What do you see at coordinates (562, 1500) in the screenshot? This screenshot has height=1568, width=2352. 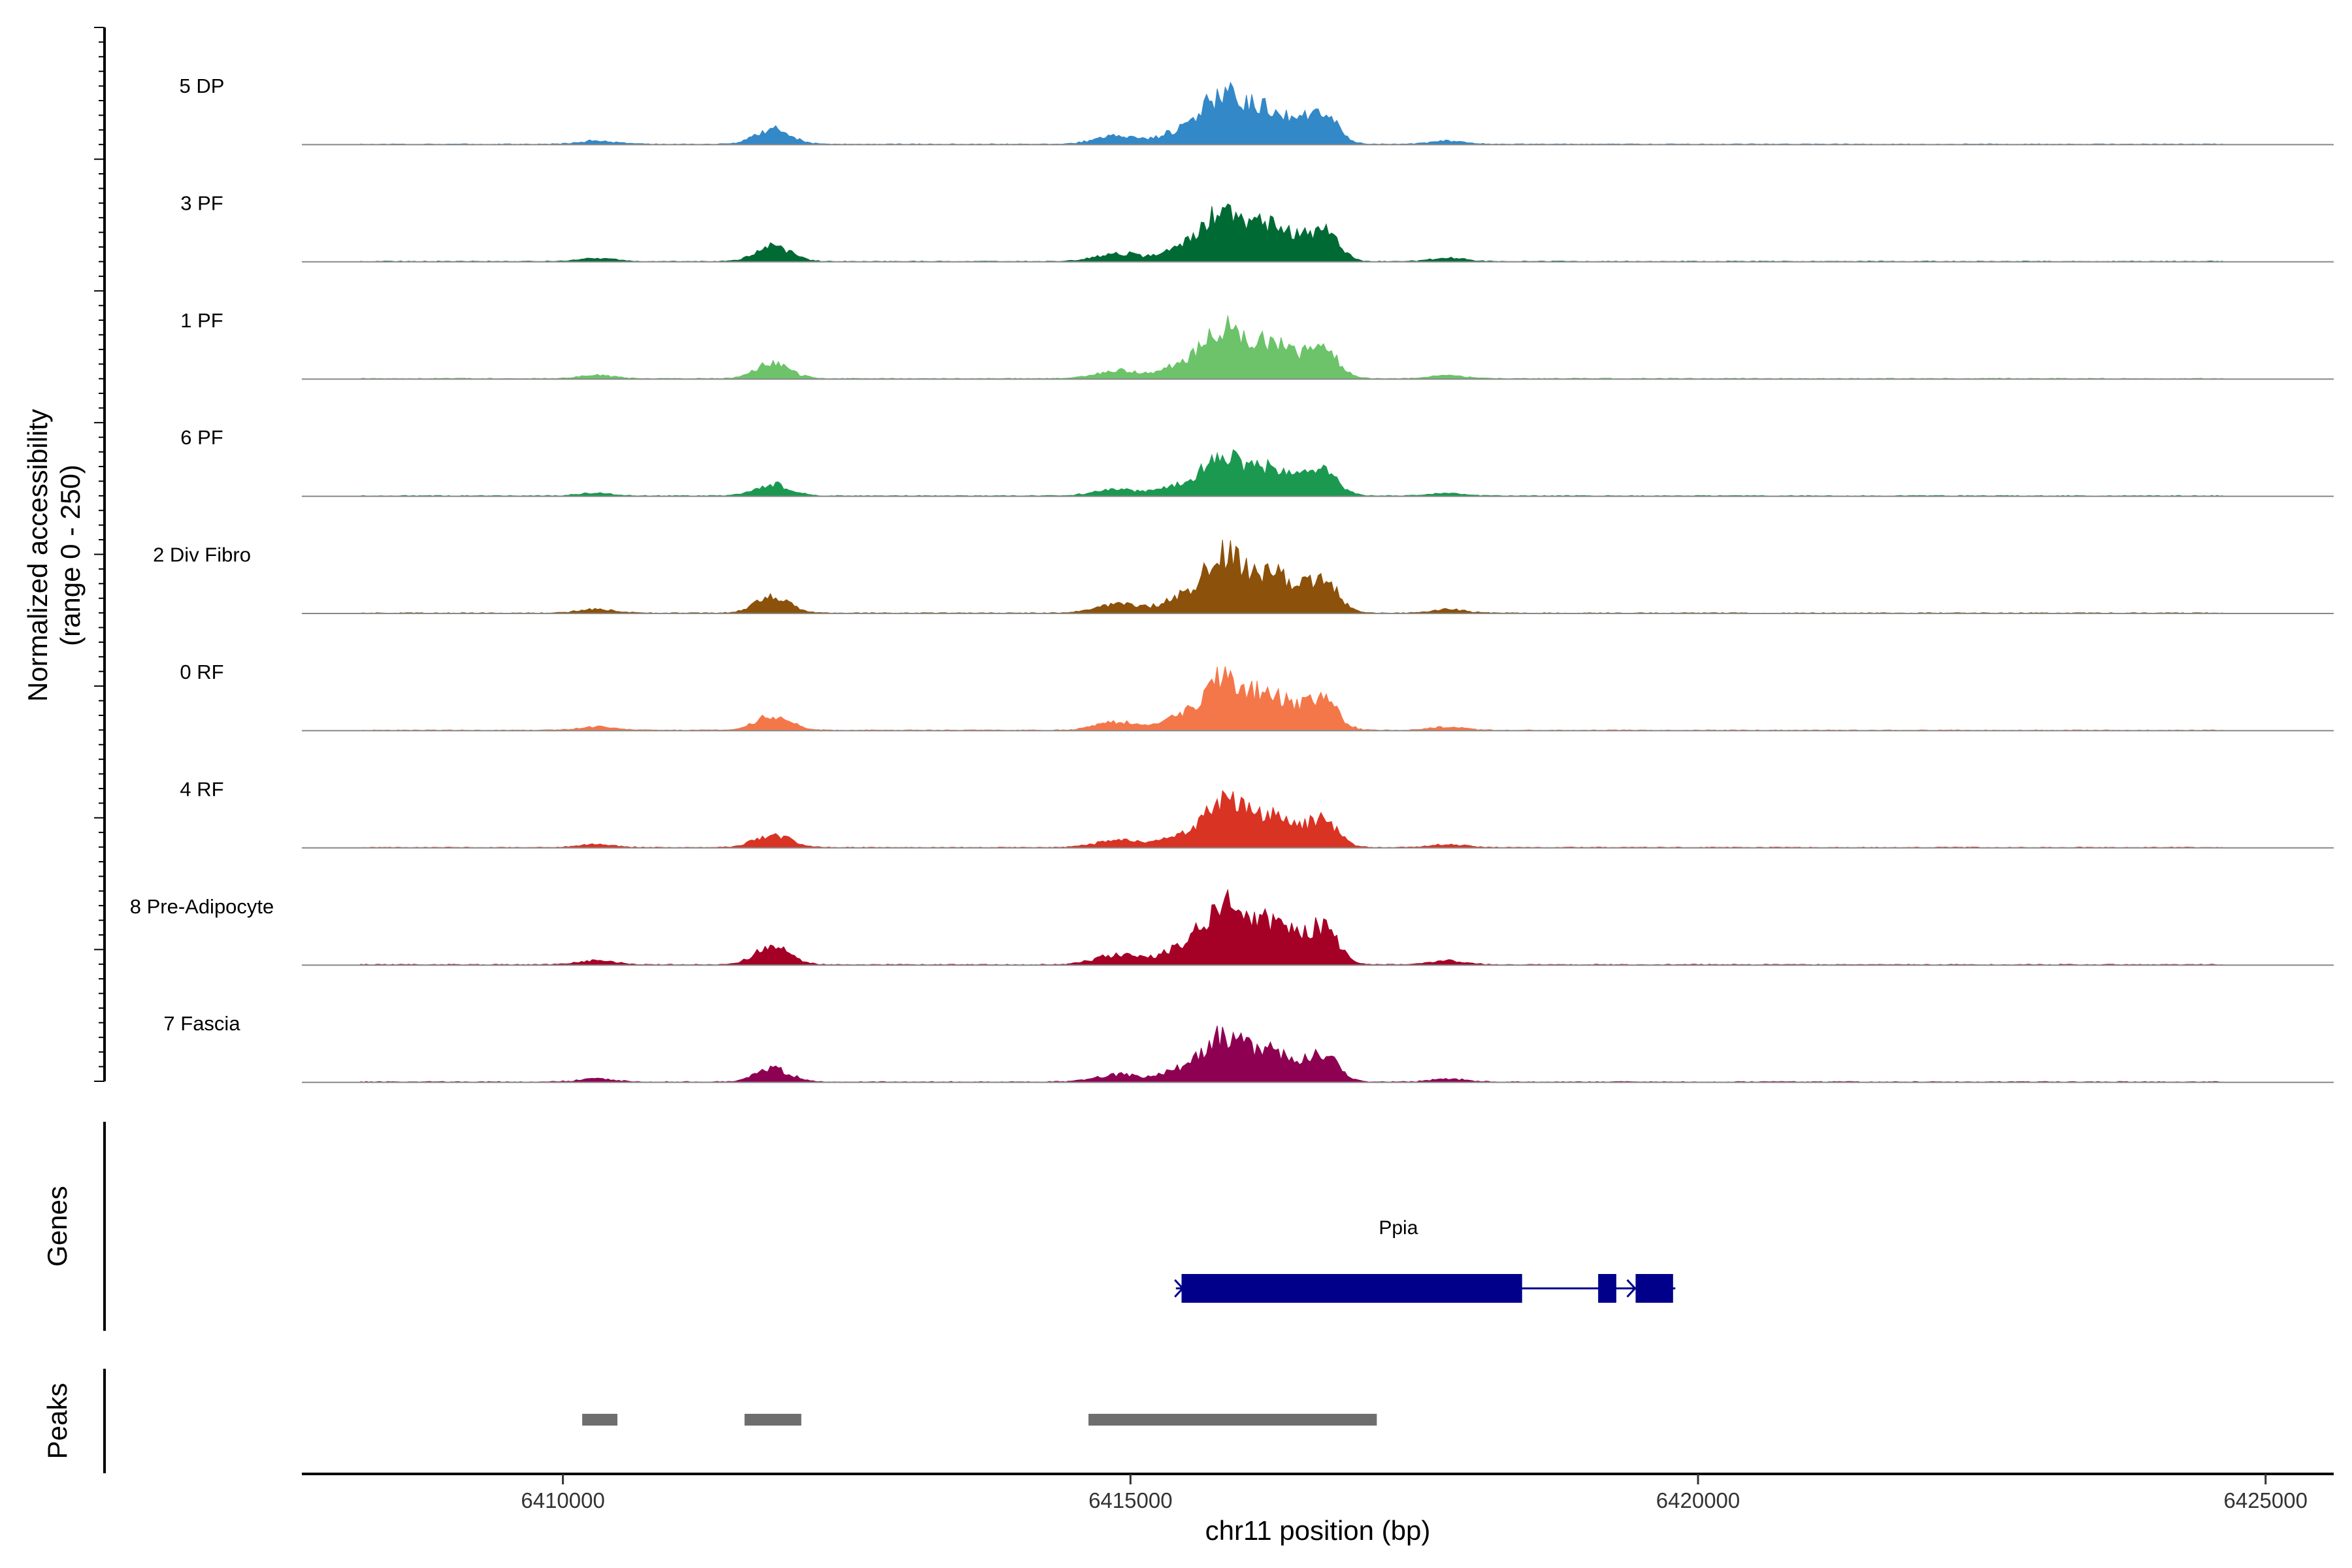 I see `x-tick-label-0: 6410000` at bounding box center [562, 1500].